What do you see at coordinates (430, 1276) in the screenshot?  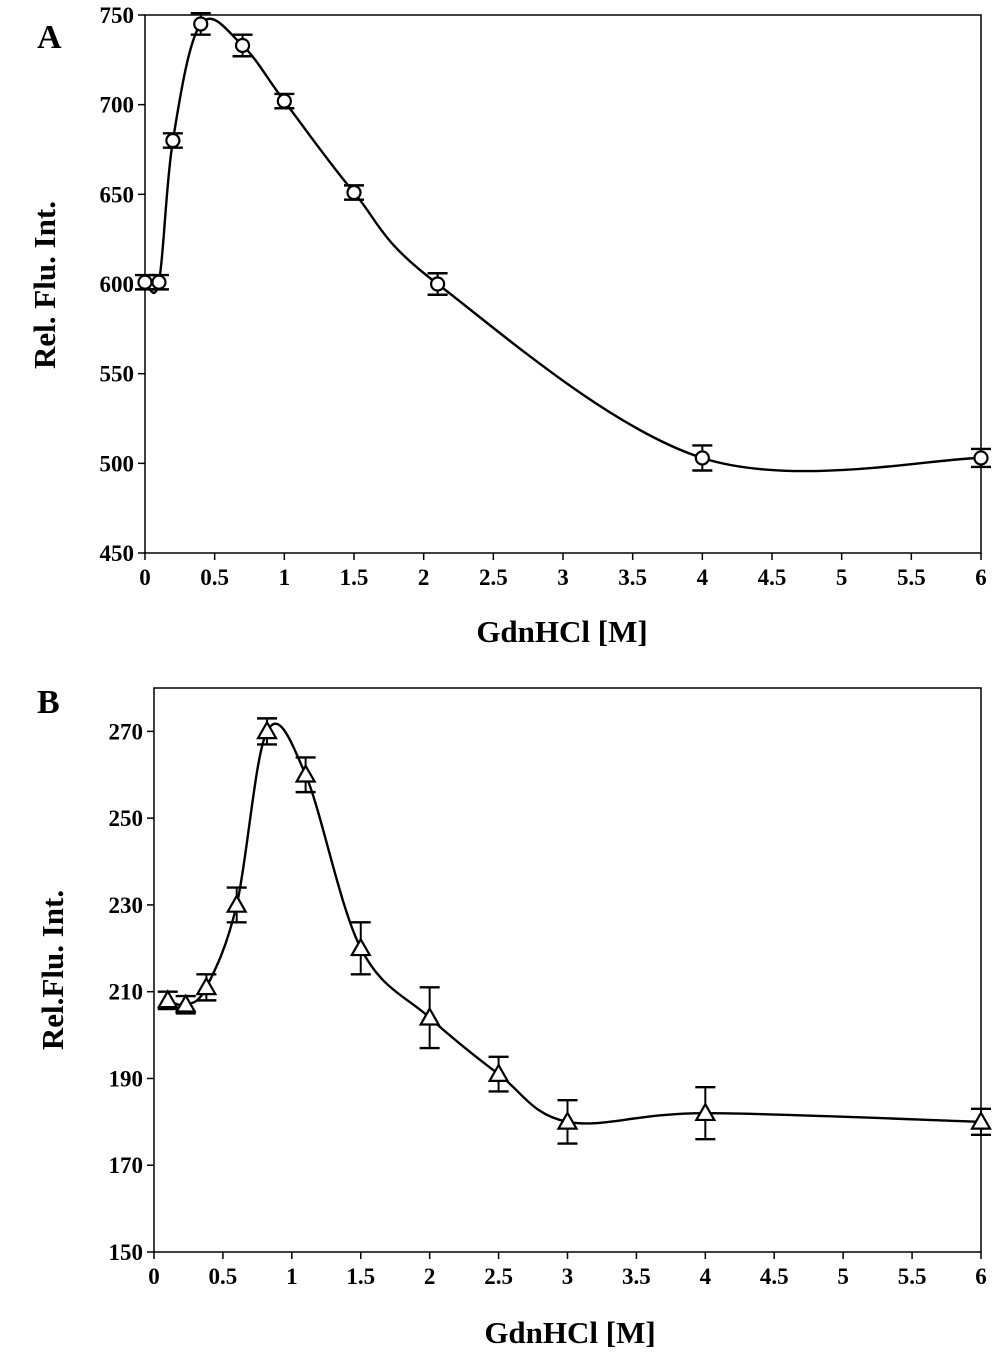 I see `panel-b-x-tick-label: 2` at bounding box center [430, 1276].